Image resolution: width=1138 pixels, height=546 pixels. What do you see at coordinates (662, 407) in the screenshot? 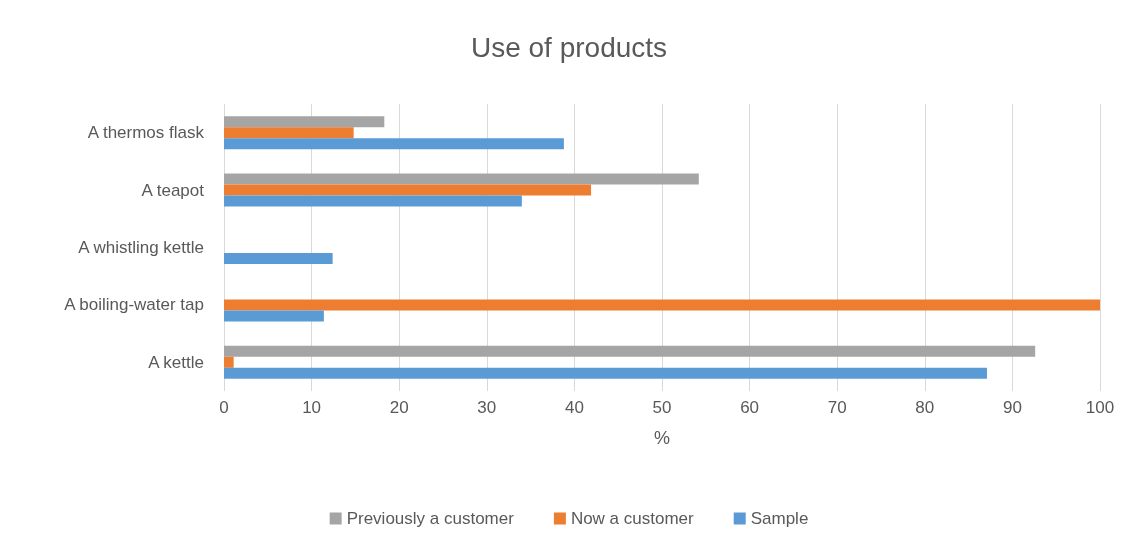
I see `x-tick-label: 50` at bounding box center [662, 407].